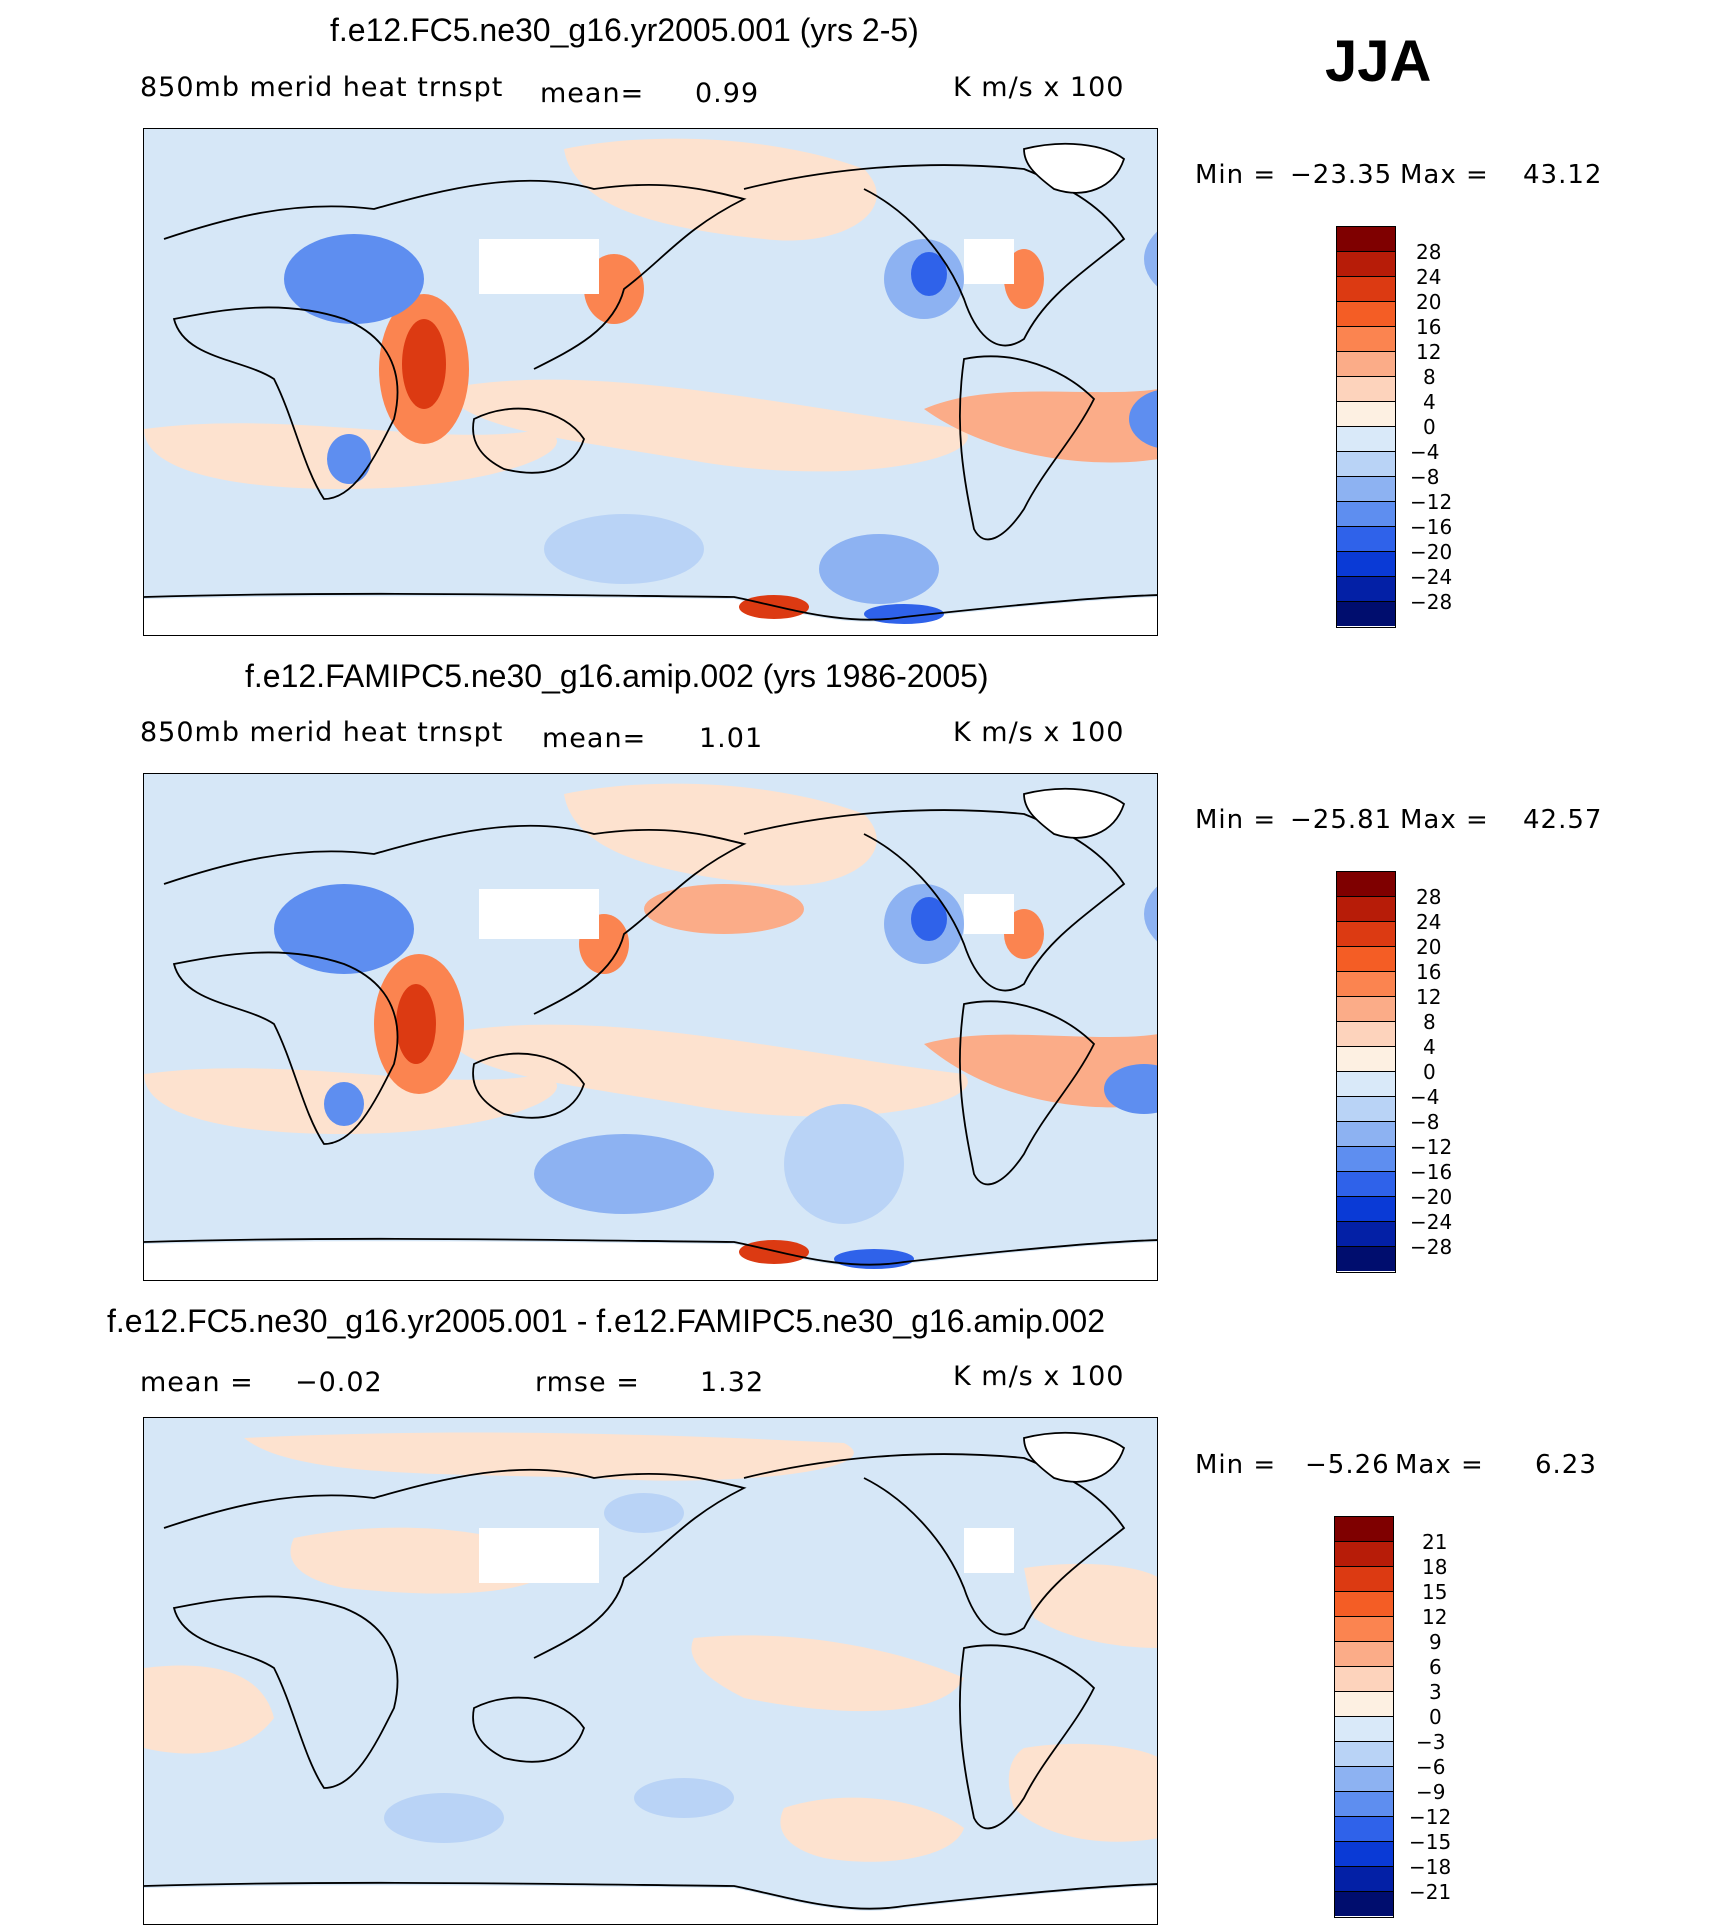 This screenshot has height=1930, width=1710. I want to click on panel2-coastline-africa, so click(285, 1048).